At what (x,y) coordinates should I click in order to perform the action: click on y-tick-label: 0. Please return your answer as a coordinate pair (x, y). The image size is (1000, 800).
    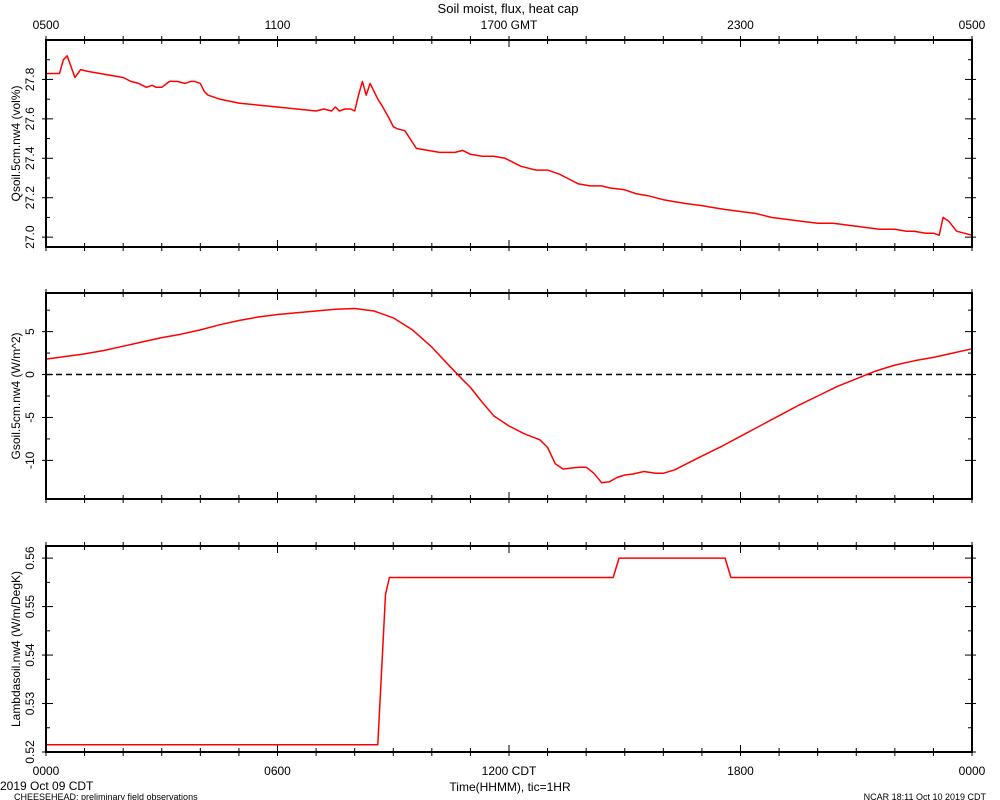
    Looking at the image, I should click on (30, 374).